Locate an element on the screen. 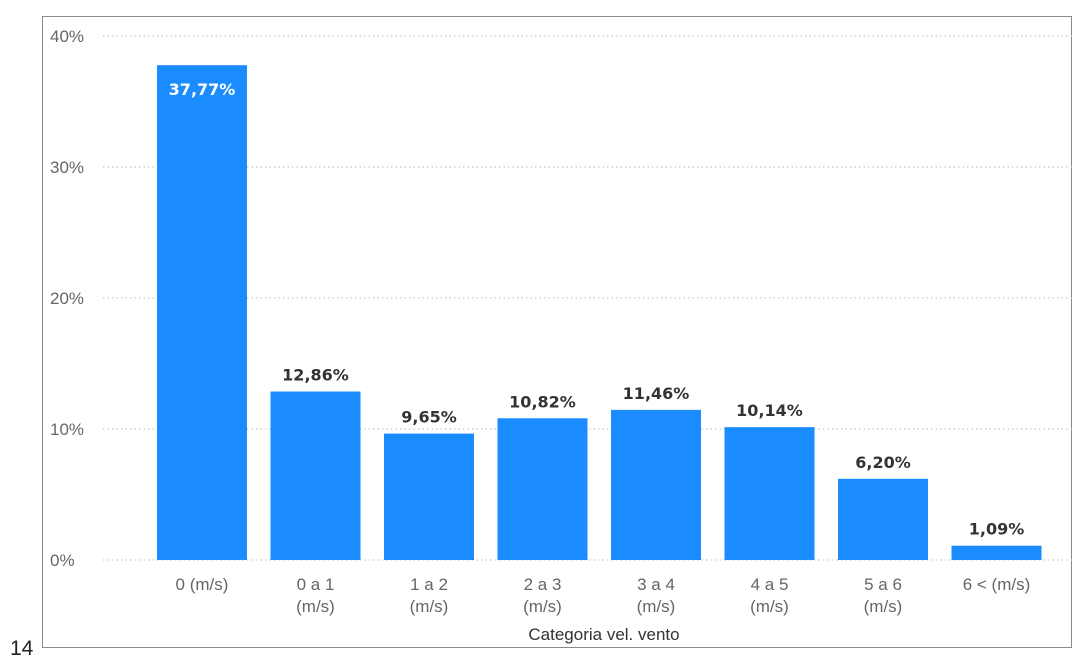 This screenshot has height=660, width=1084. x-tick-label: 5 a 6 is located at coordinates (883, 584).